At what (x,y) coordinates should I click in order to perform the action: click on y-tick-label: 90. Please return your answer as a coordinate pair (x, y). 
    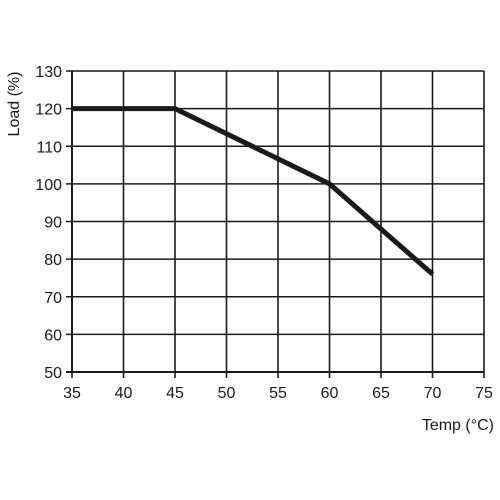
    Looking at the image, I should click on (53, 223).